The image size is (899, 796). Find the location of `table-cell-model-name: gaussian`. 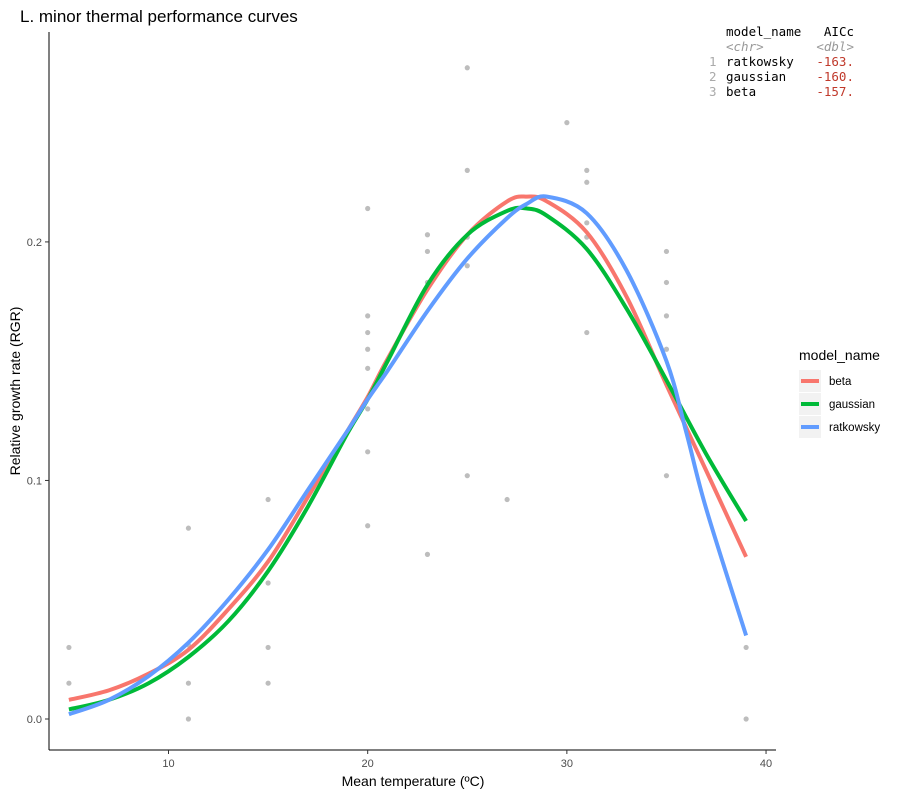

table-cell-model-name: gaussian is located at coordinates (756, 76).